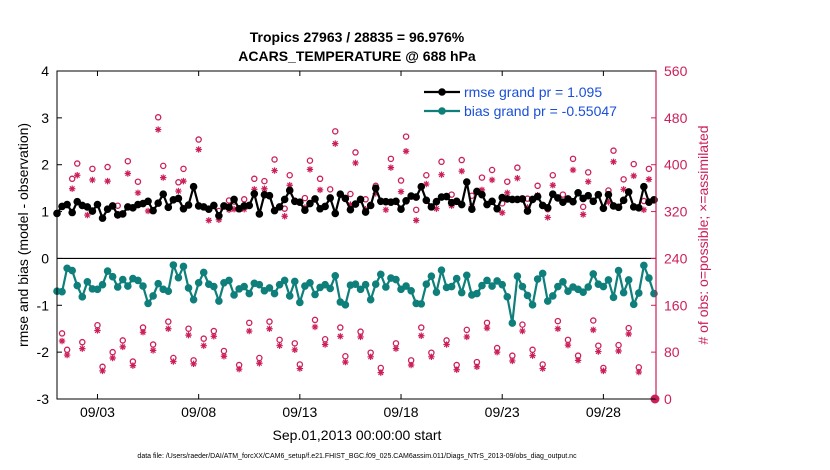  What do you see at coordinates (442, 111) in the screenshot?
I see `legend-swatch-marker` at bounding box center [442, 111].